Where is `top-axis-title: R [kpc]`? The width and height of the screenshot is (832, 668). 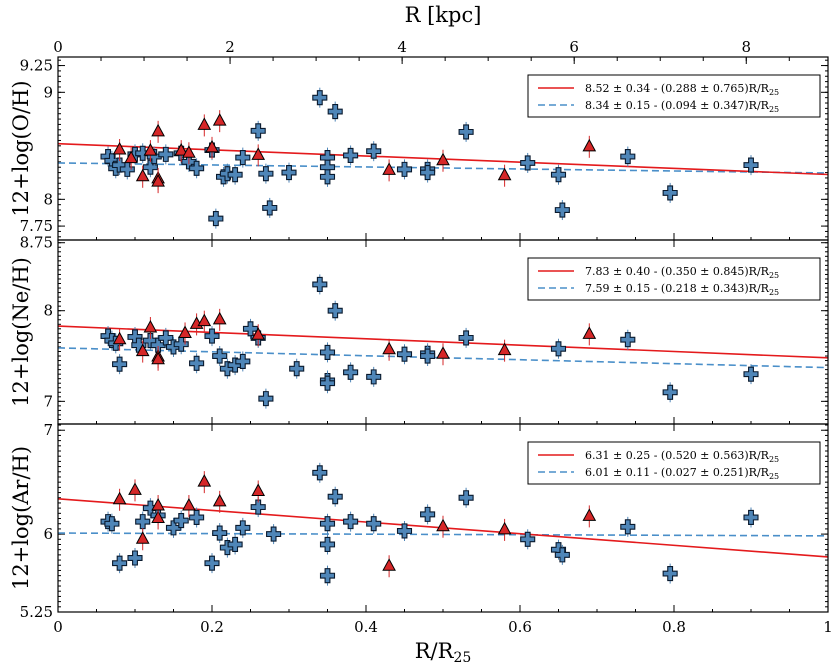
top-axis-title: R [kpc] is located at coordinates (443, 15).